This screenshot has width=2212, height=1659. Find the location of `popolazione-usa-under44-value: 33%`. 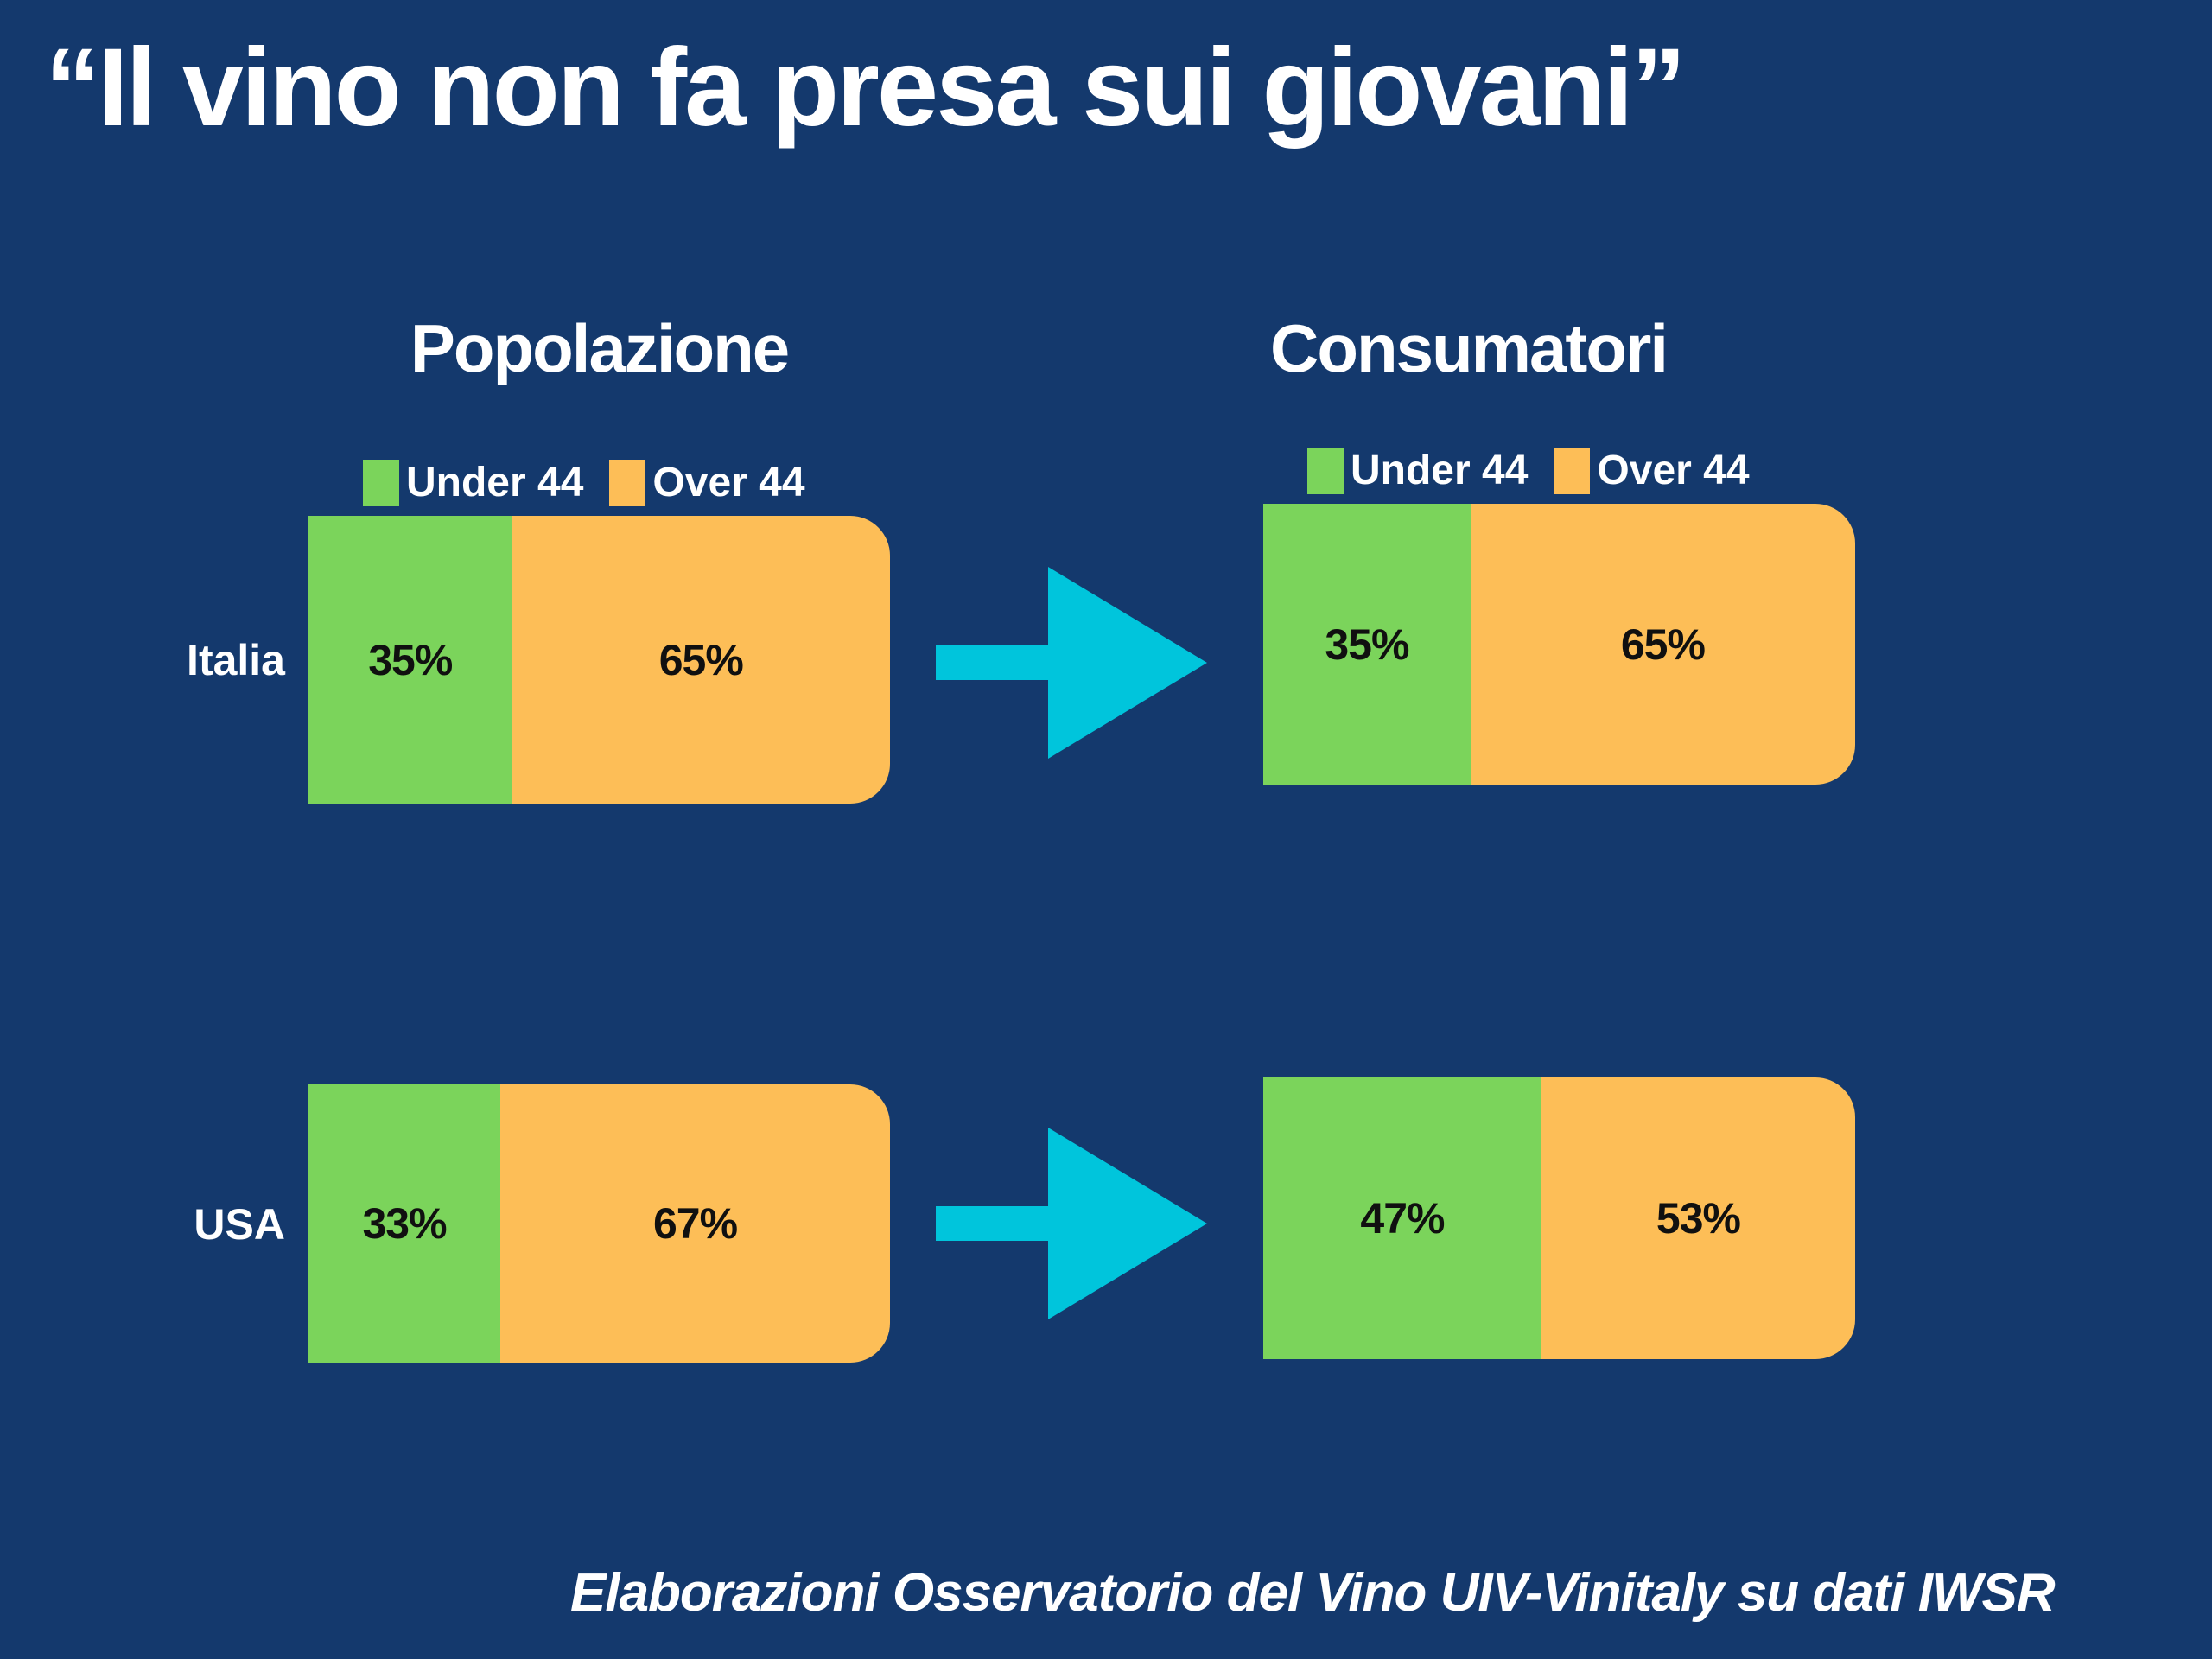

popolazione-usa-under44-value: 33% is located at coordinates (405, 1223).